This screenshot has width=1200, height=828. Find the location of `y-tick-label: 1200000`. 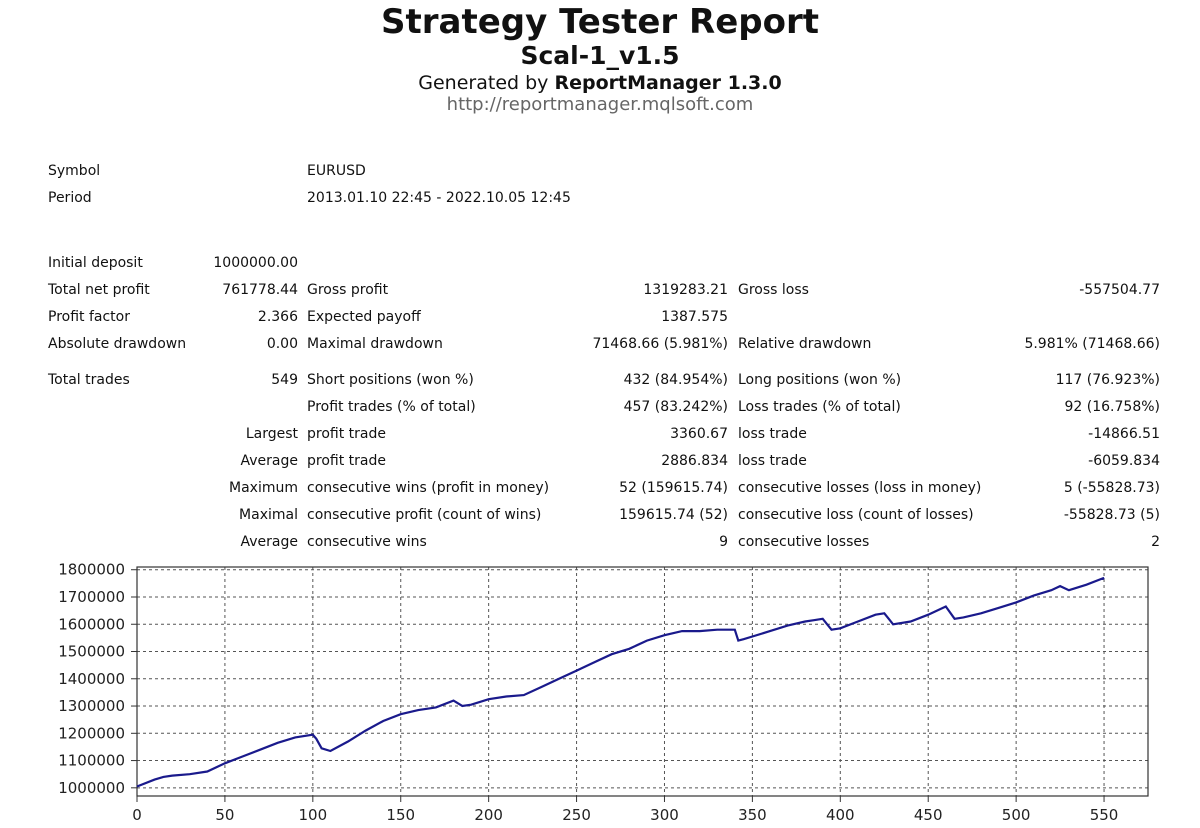

y-tick-label: 1200000 is located at coordinates (91, 733).